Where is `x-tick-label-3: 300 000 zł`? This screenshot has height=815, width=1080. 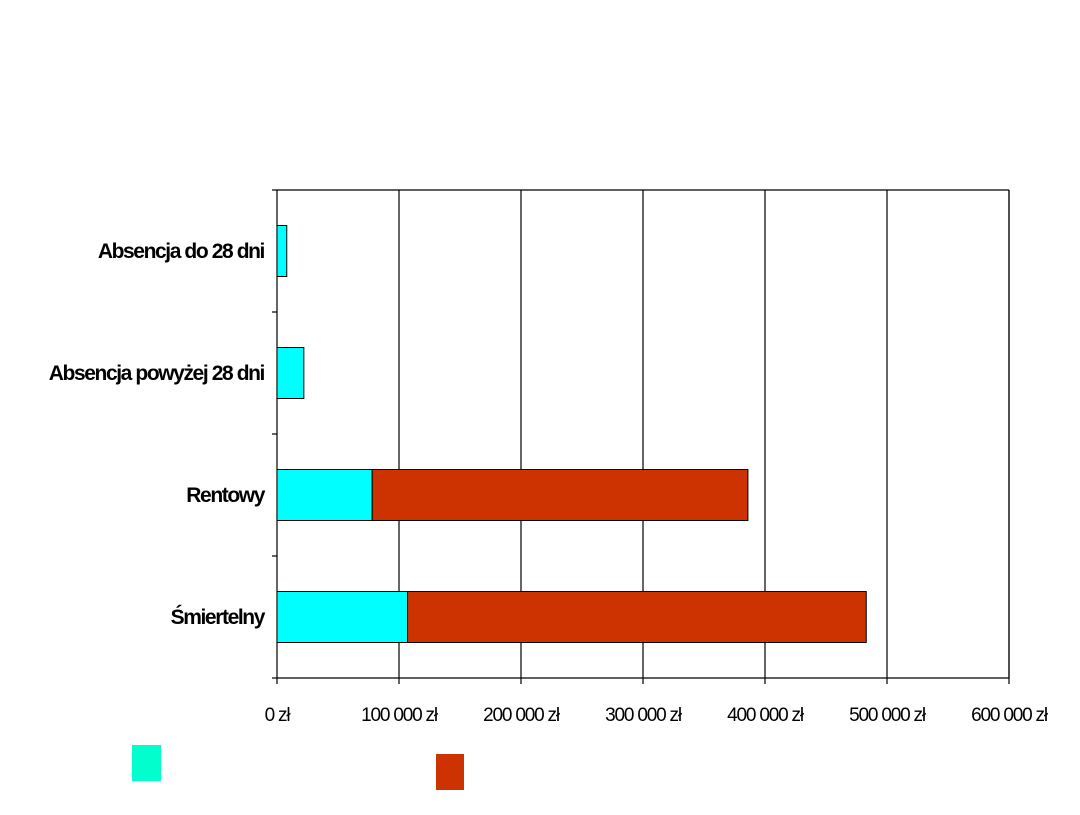
x-tick-label-3: 300 000 zł is located at coordinates (644, 715).